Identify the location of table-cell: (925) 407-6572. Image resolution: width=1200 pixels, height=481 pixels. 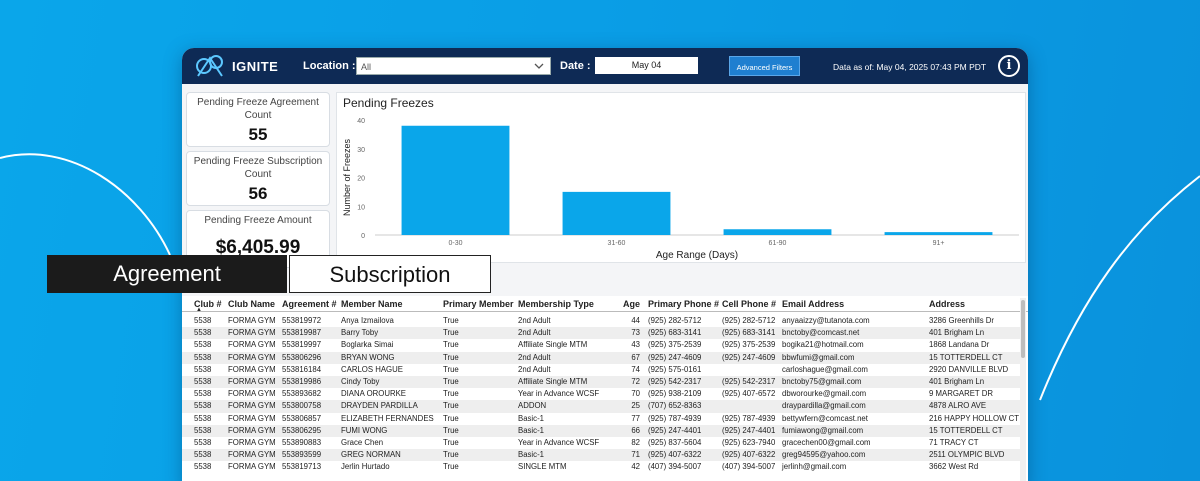
(749, 394).